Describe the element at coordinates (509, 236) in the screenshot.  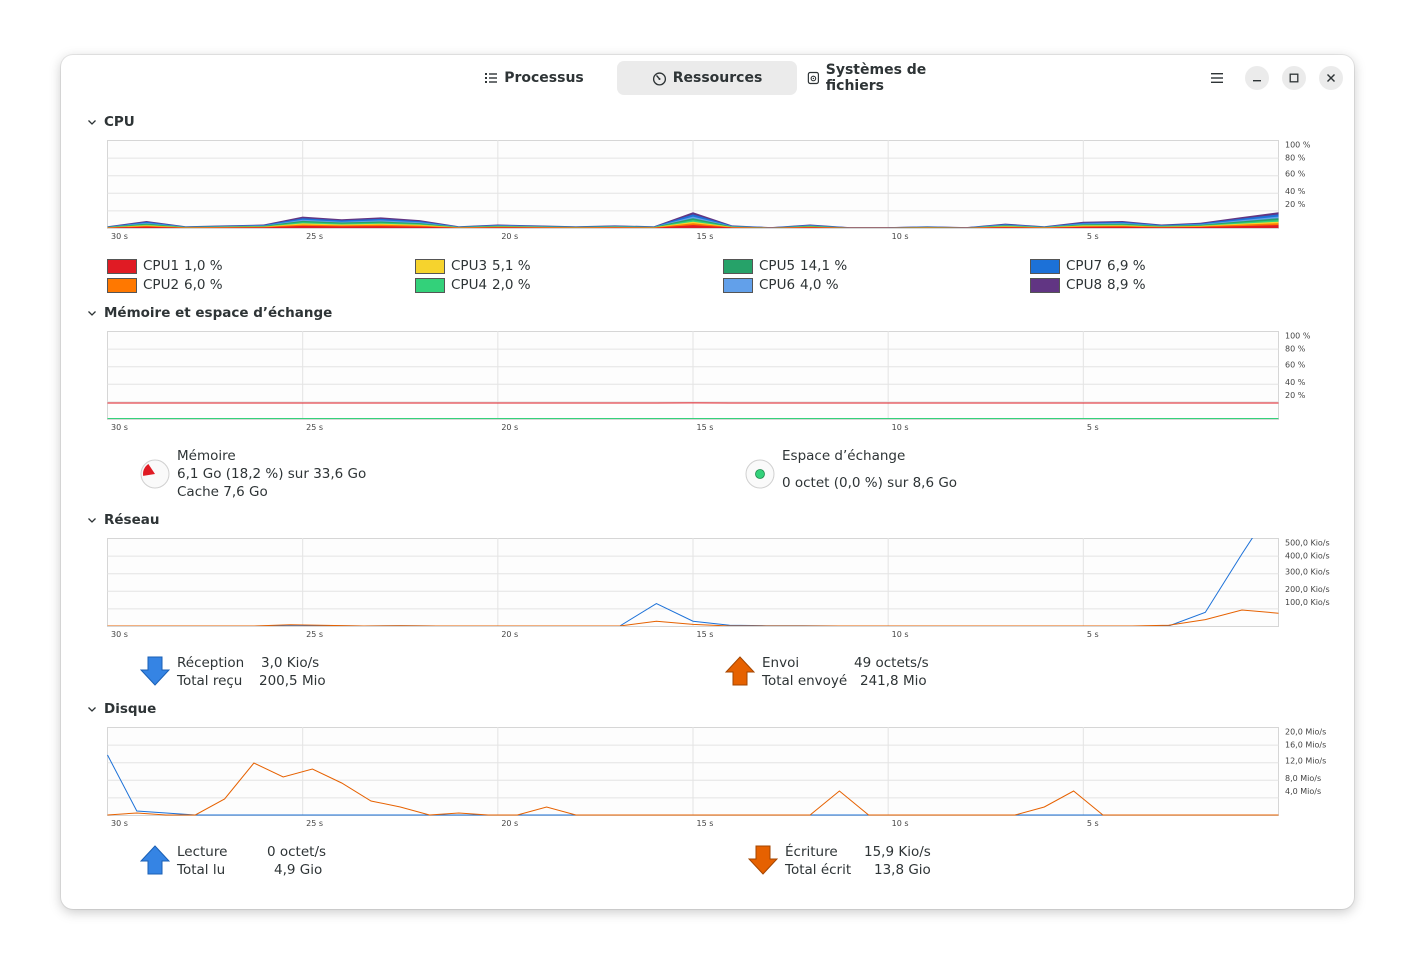
I see `cpu-x-tick-label: 20 s` at that location.